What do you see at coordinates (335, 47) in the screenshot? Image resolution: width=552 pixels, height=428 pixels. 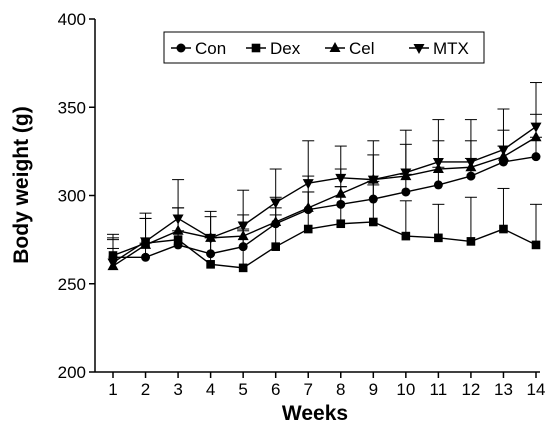 I see `legend-cel-marker` at bounding box center [335, 47].